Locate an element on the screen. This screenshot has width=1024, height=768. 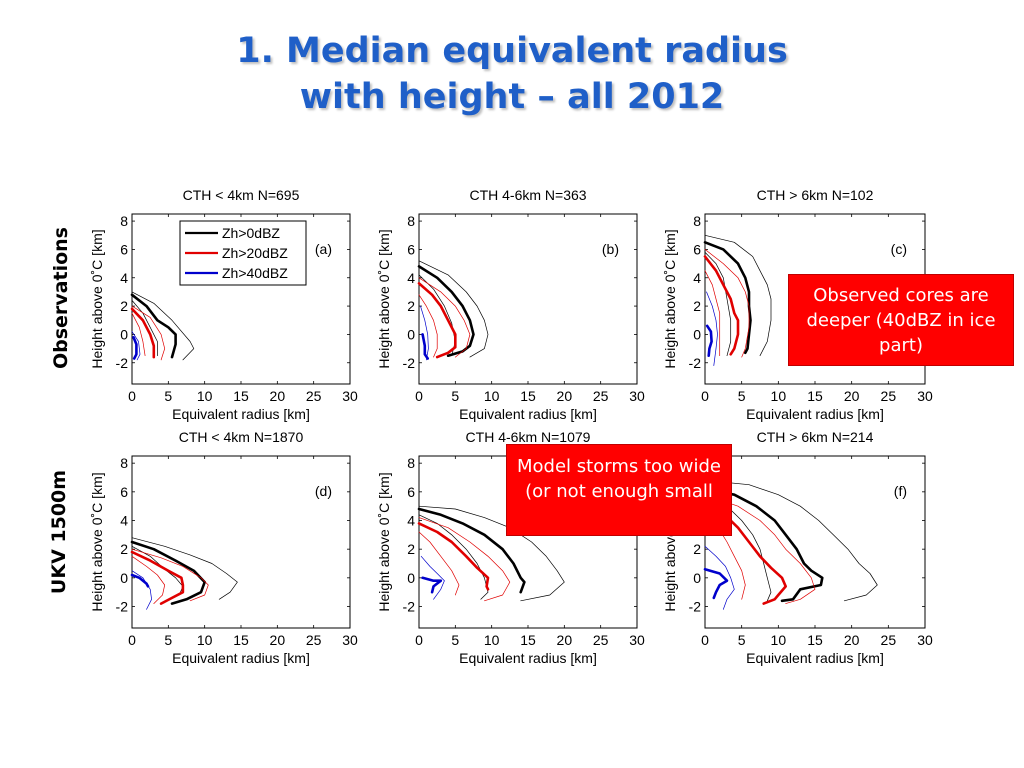
y-tick-label: -2 is located at coordinates (122, 363).